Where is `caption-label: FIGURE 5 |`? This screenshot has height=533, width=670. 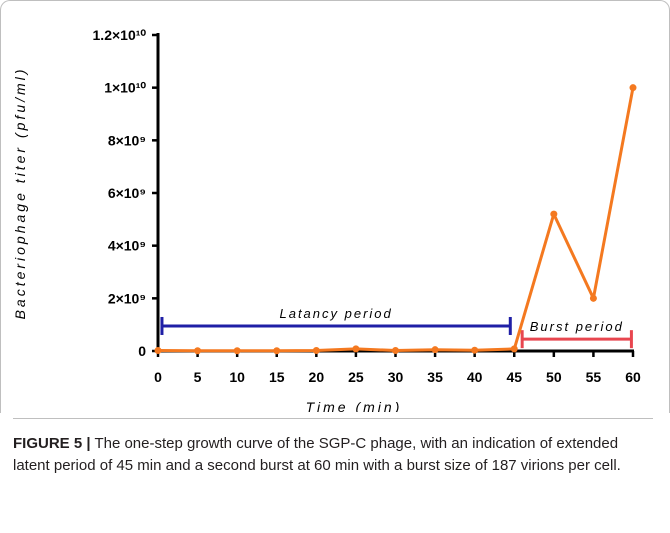 caption-label: FIGURE 5 | is located at coordinates (52, 443).